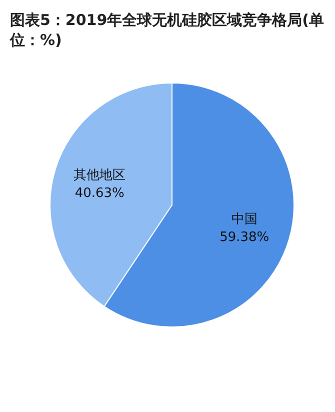 The height and width of the screenshot is (412, 335). What do you see at coordinates (100, 176) in the screenshot?
I see `slice-label: 其他地区` at bounding box center [100, 176].